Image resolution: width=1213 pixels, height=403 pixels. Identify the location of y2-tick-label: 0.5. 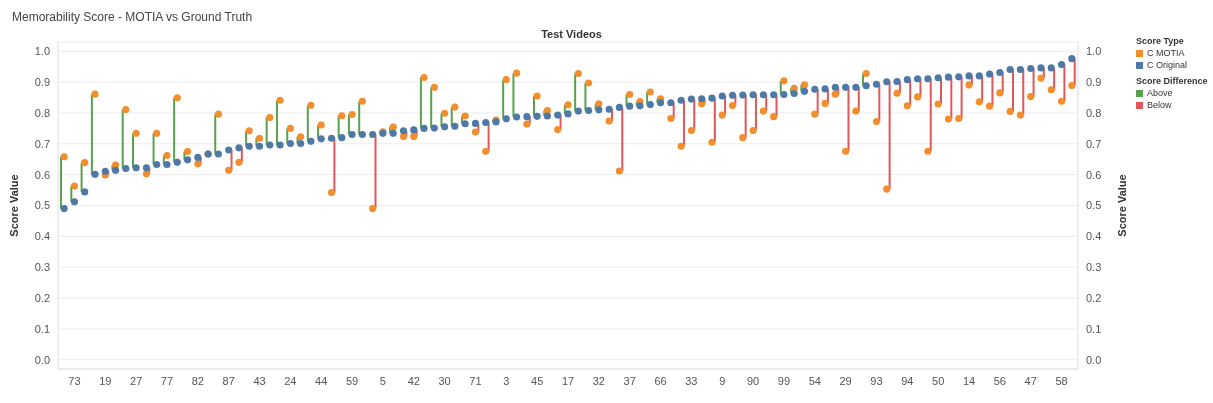
(1094, 205).